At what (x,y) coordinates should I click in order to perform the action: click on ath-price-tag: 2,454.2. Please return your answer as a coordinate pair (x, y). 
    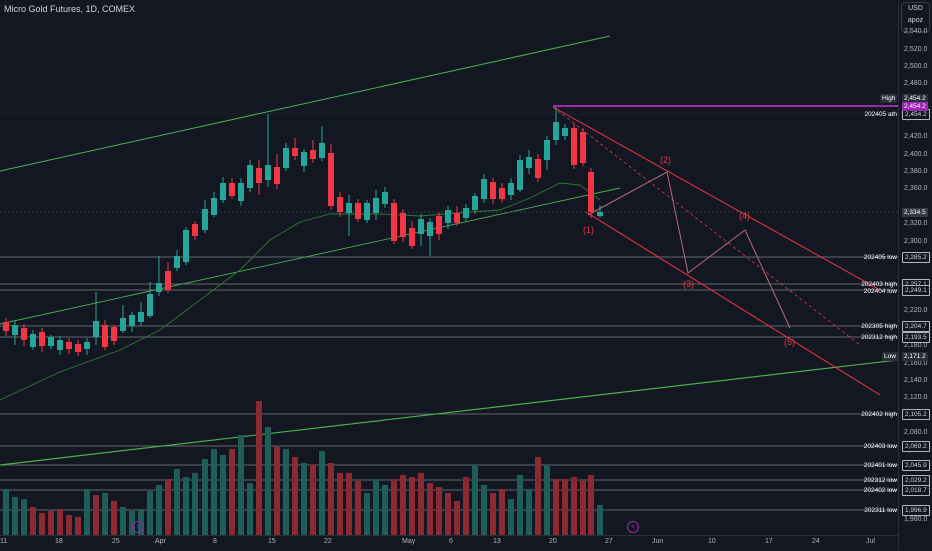
    Looking at the image, I should click on (915, 106).